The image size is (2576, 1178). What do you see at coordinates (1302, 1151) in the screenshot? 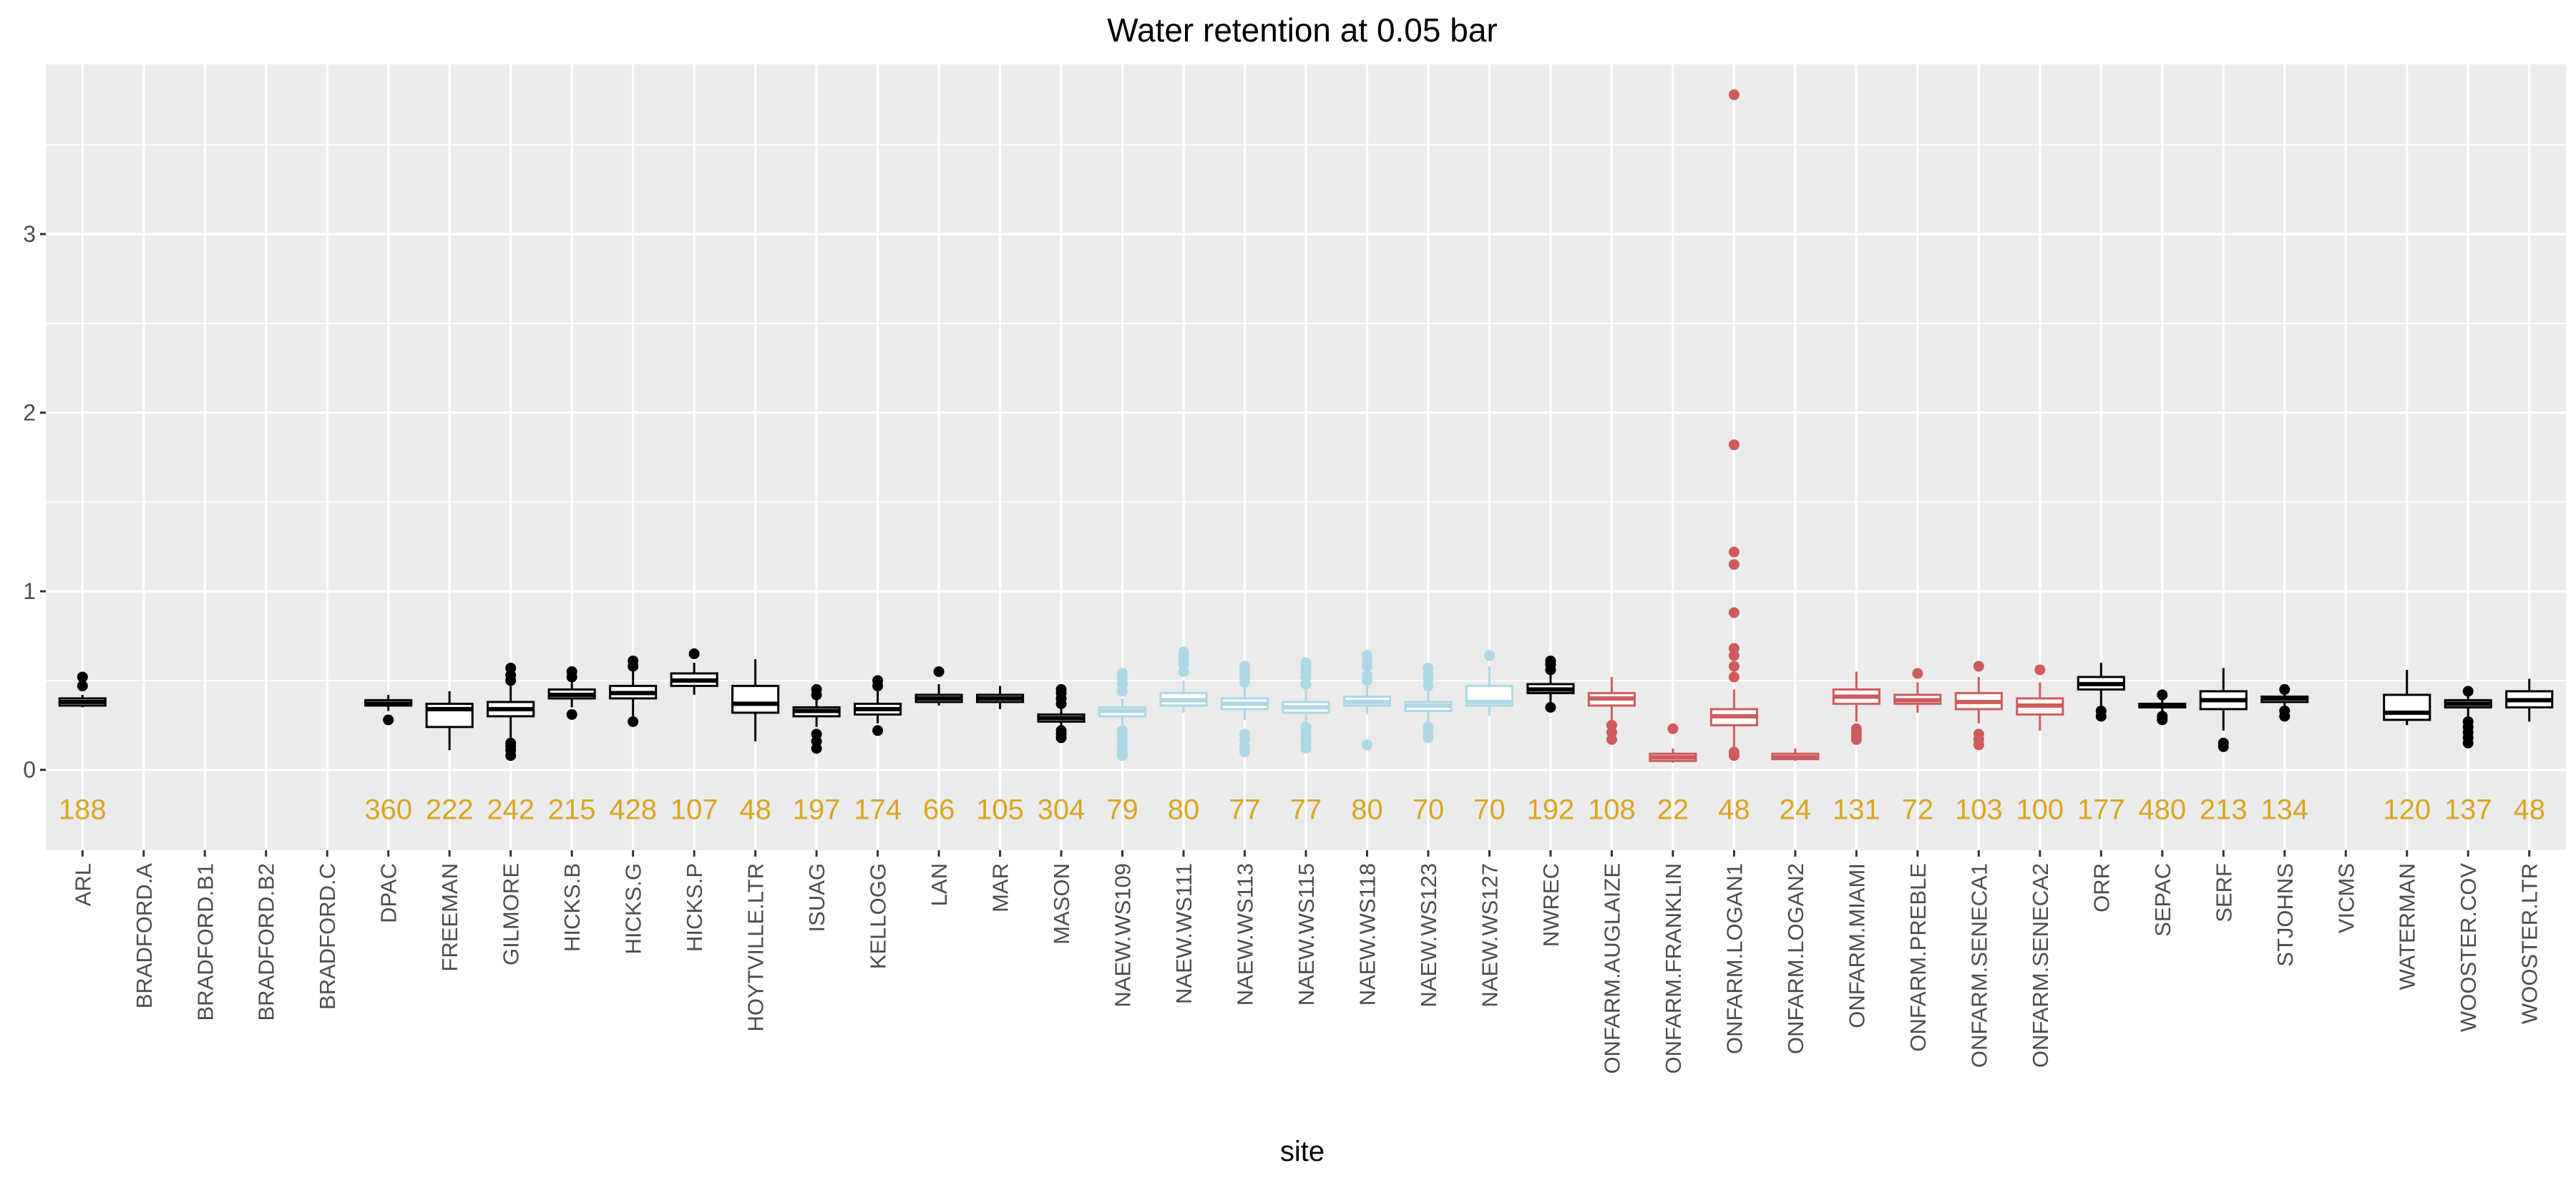
I see `x-axis-title: site` at bounding box center [1302, 1151].